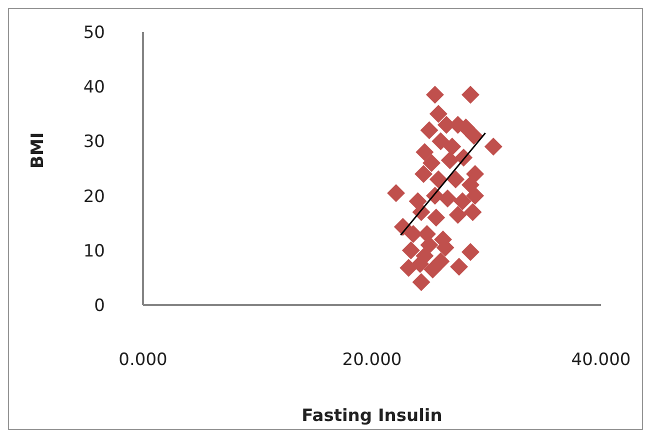 Image resolution: width=651 pixels, height=438 pixels. I want to click on x-axis-title: Fasting Insulin, so click(372, 416).